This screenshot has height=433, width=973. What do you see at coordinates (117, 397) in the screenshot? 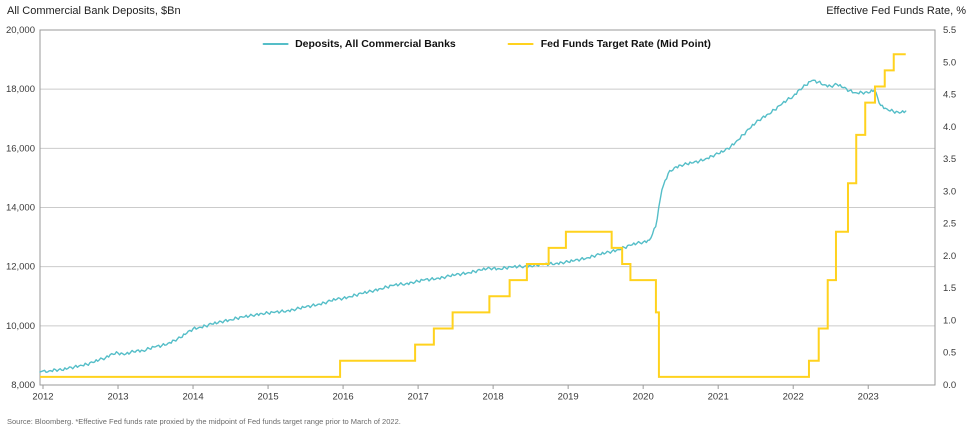
I see `x-axis-year-label: 2013` at bounding box center [117, 397].